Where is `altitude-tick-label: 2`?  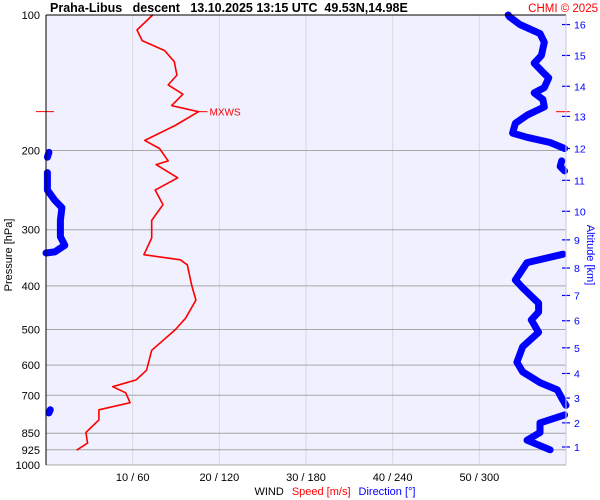 altitude-tick-label: 2 is located at coordinates (577, 424).